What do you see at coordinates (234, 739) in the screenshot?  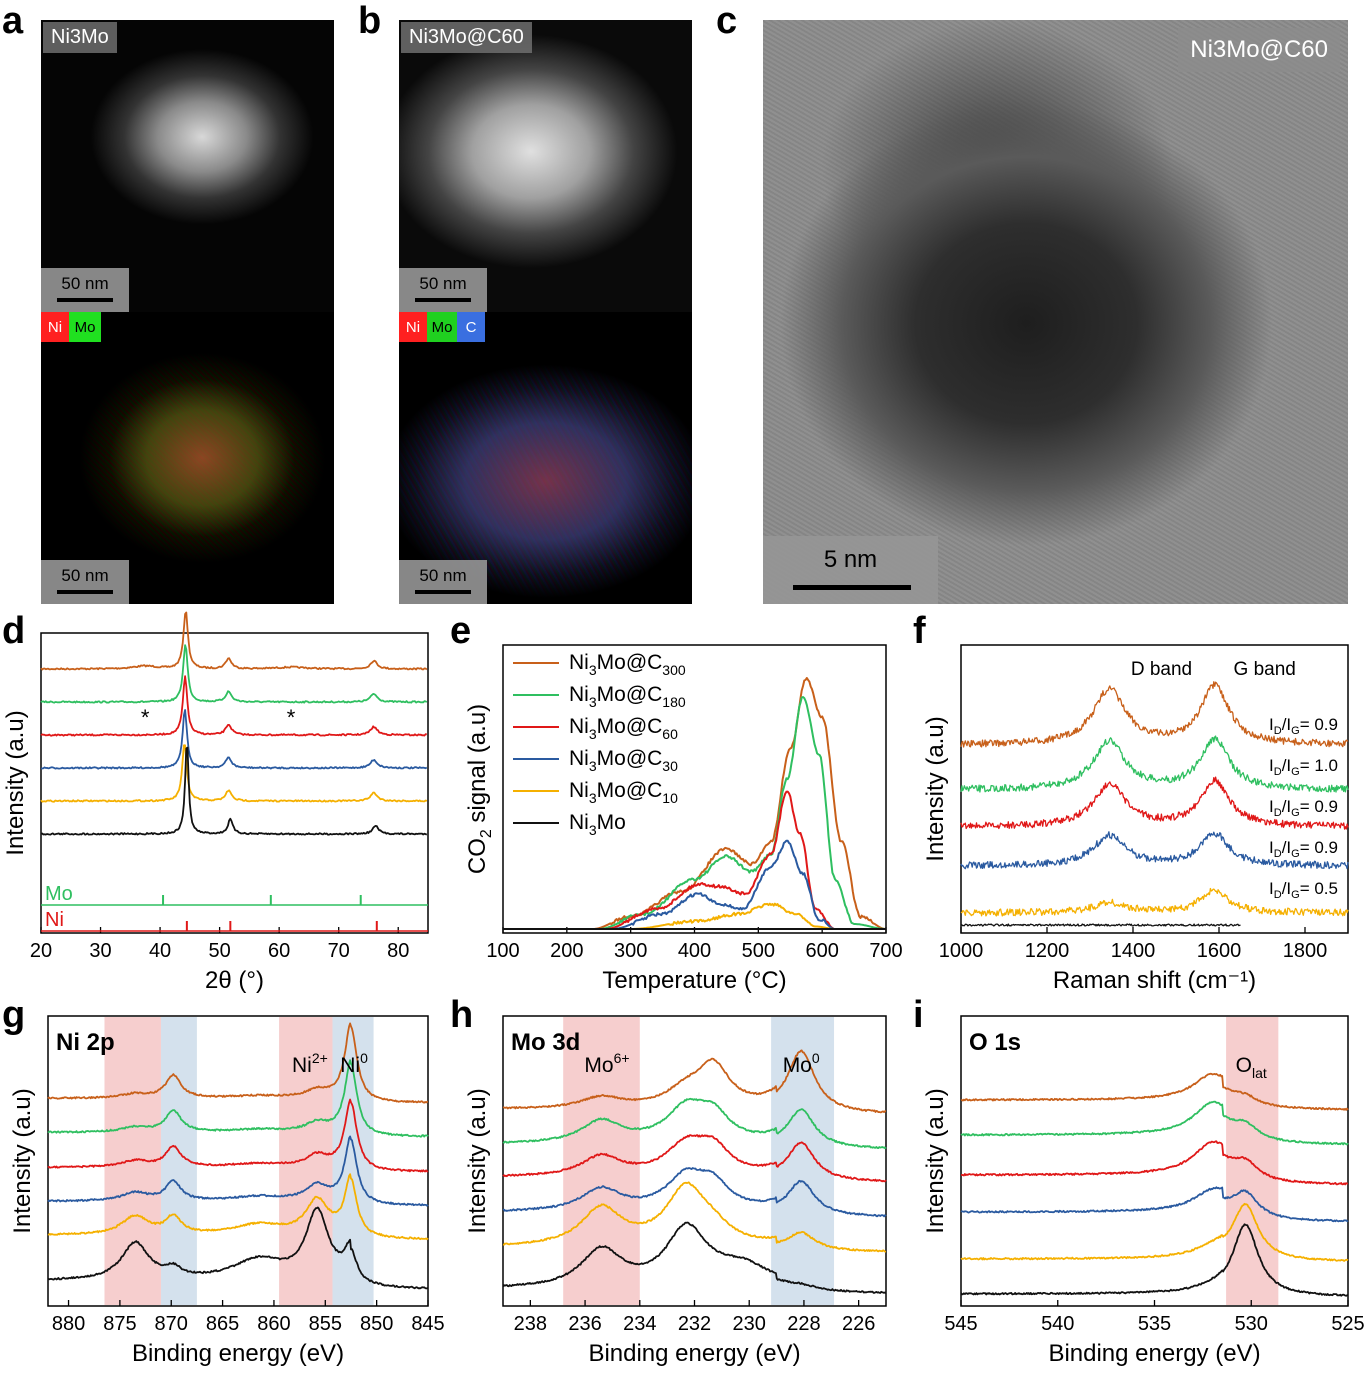 I see `xrd-series-C30` at bounding box center [234, 739].